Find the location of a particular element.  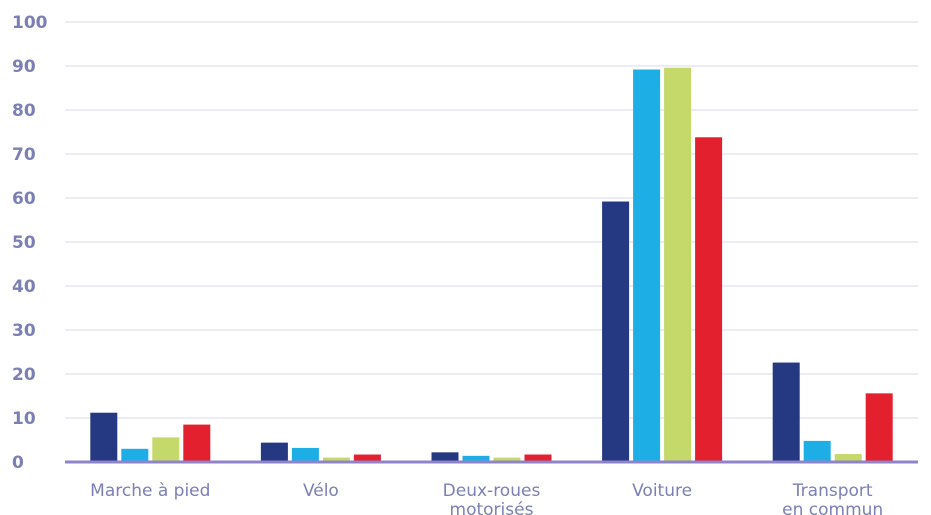

x-tick-label: Vélo is located at coordinates (321, 491).